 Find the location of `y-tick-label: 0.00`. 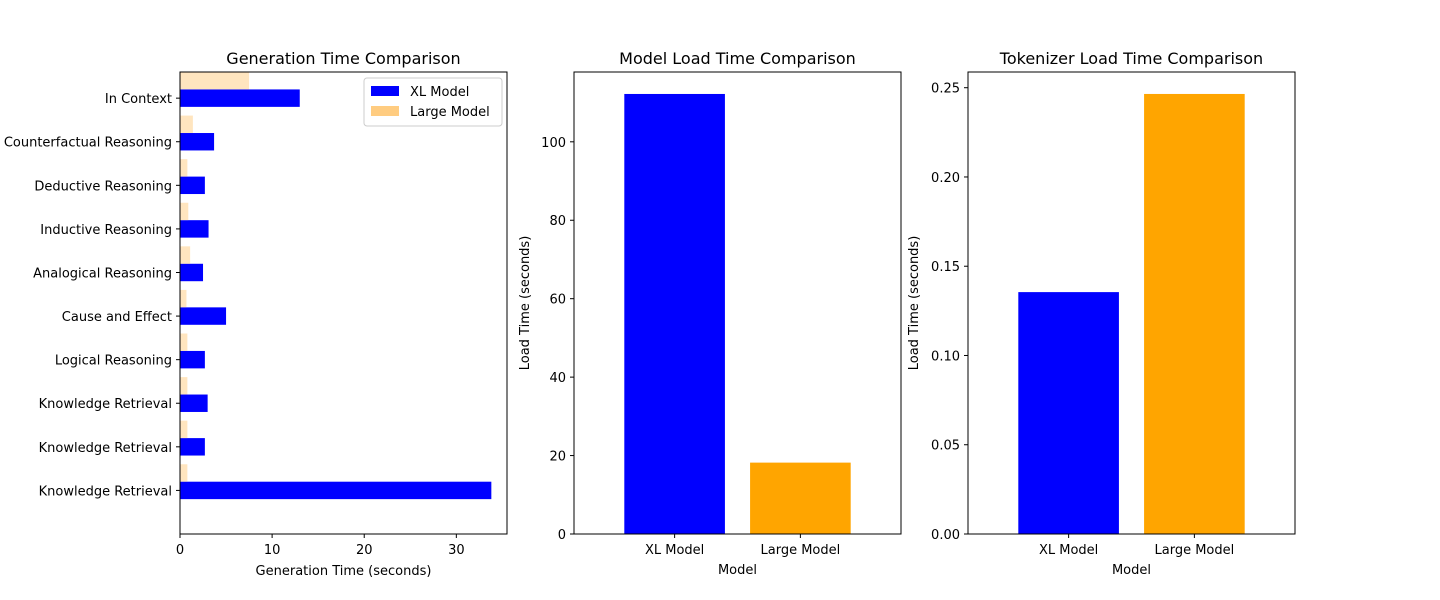

y-tick-label: 0.00 is located at coordinates (945, 535).